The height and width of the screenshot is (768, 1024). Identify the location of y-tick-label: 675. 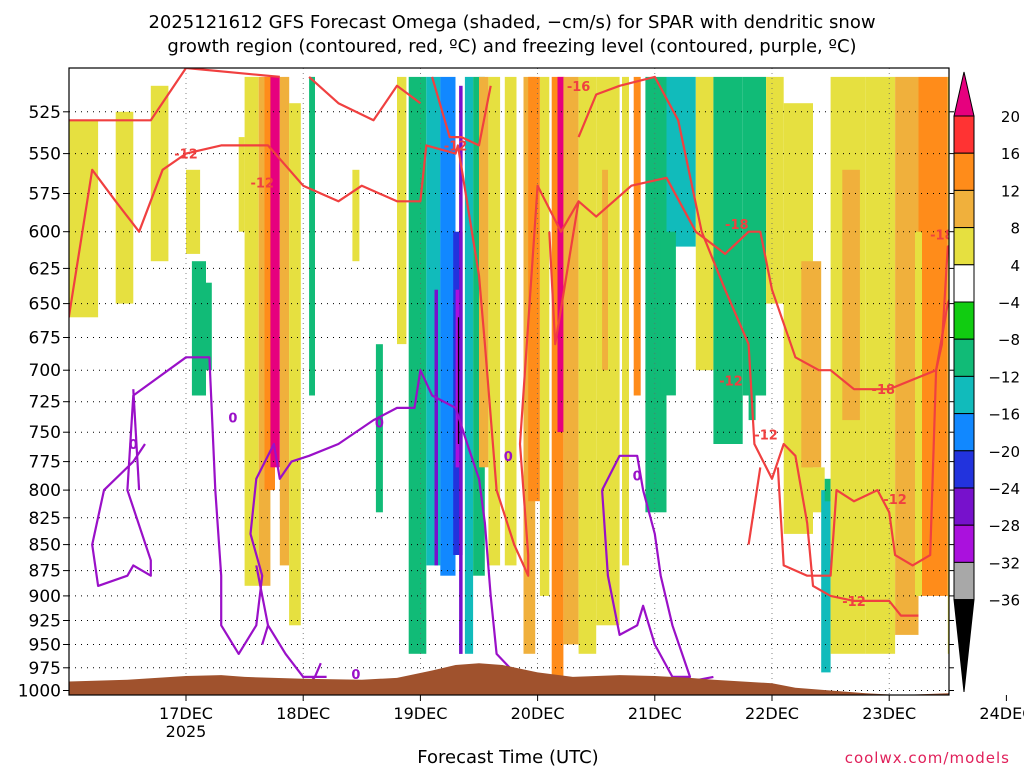
(45, 339).